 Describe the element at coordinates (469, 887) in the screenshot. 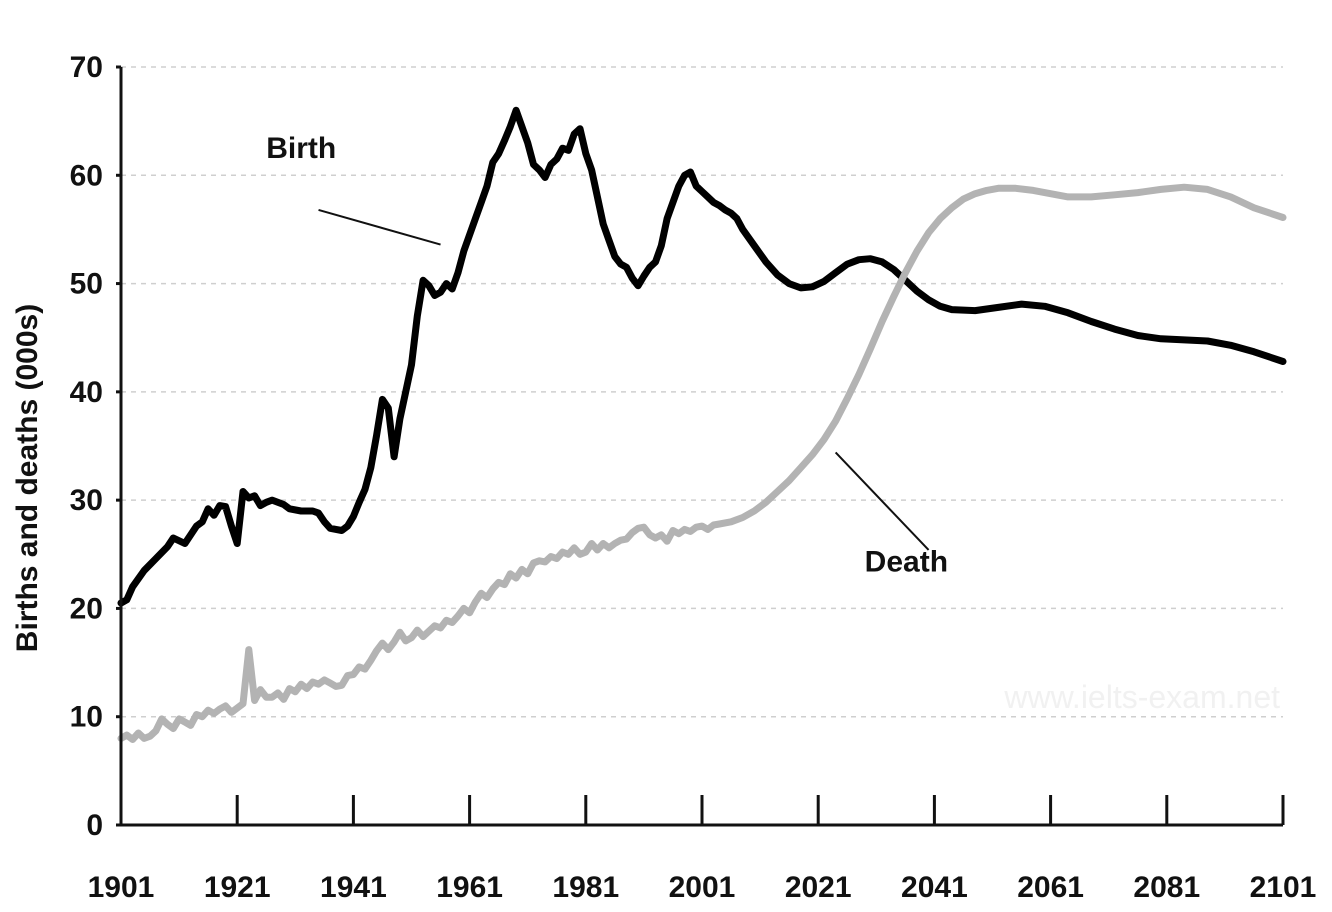

I see `x-tick-label-1961: 1961` at that location.